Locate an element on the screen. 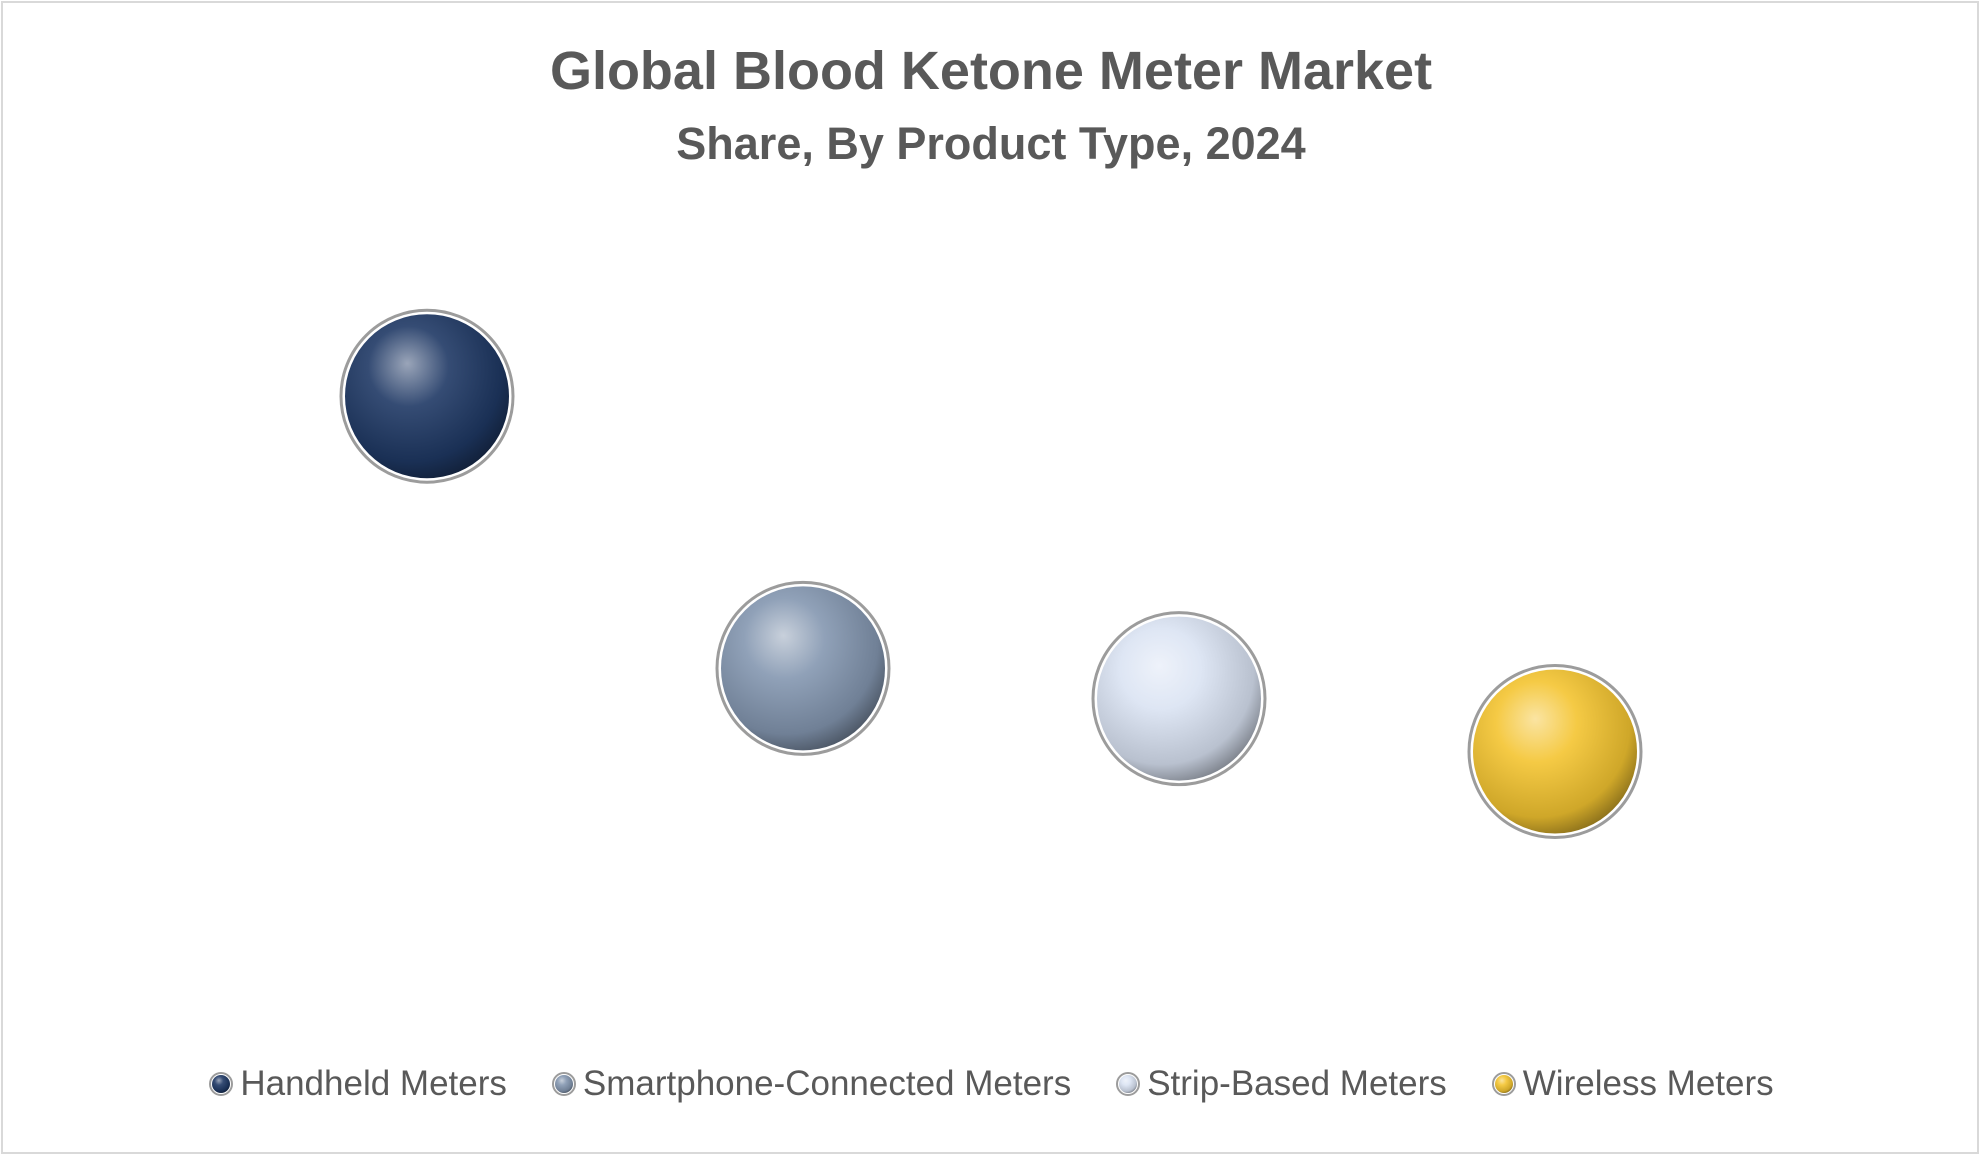 This screenshot has width=1982, height=1157. legend-marker-wireless-meters is located at coordinates (1503, 1084).